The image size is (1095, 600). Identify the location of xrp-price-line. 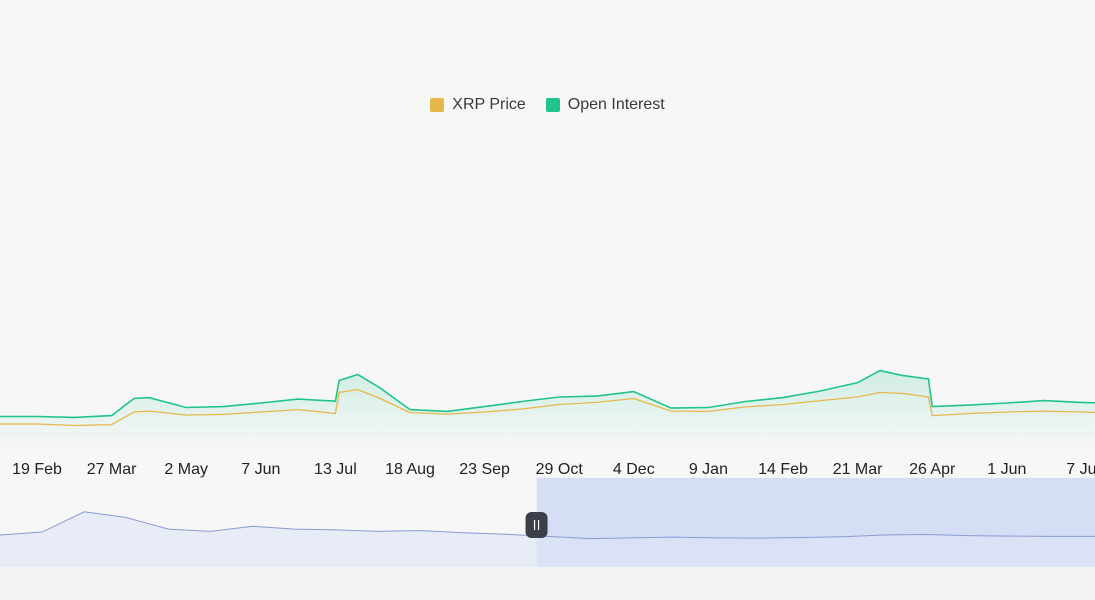
(547, 407).